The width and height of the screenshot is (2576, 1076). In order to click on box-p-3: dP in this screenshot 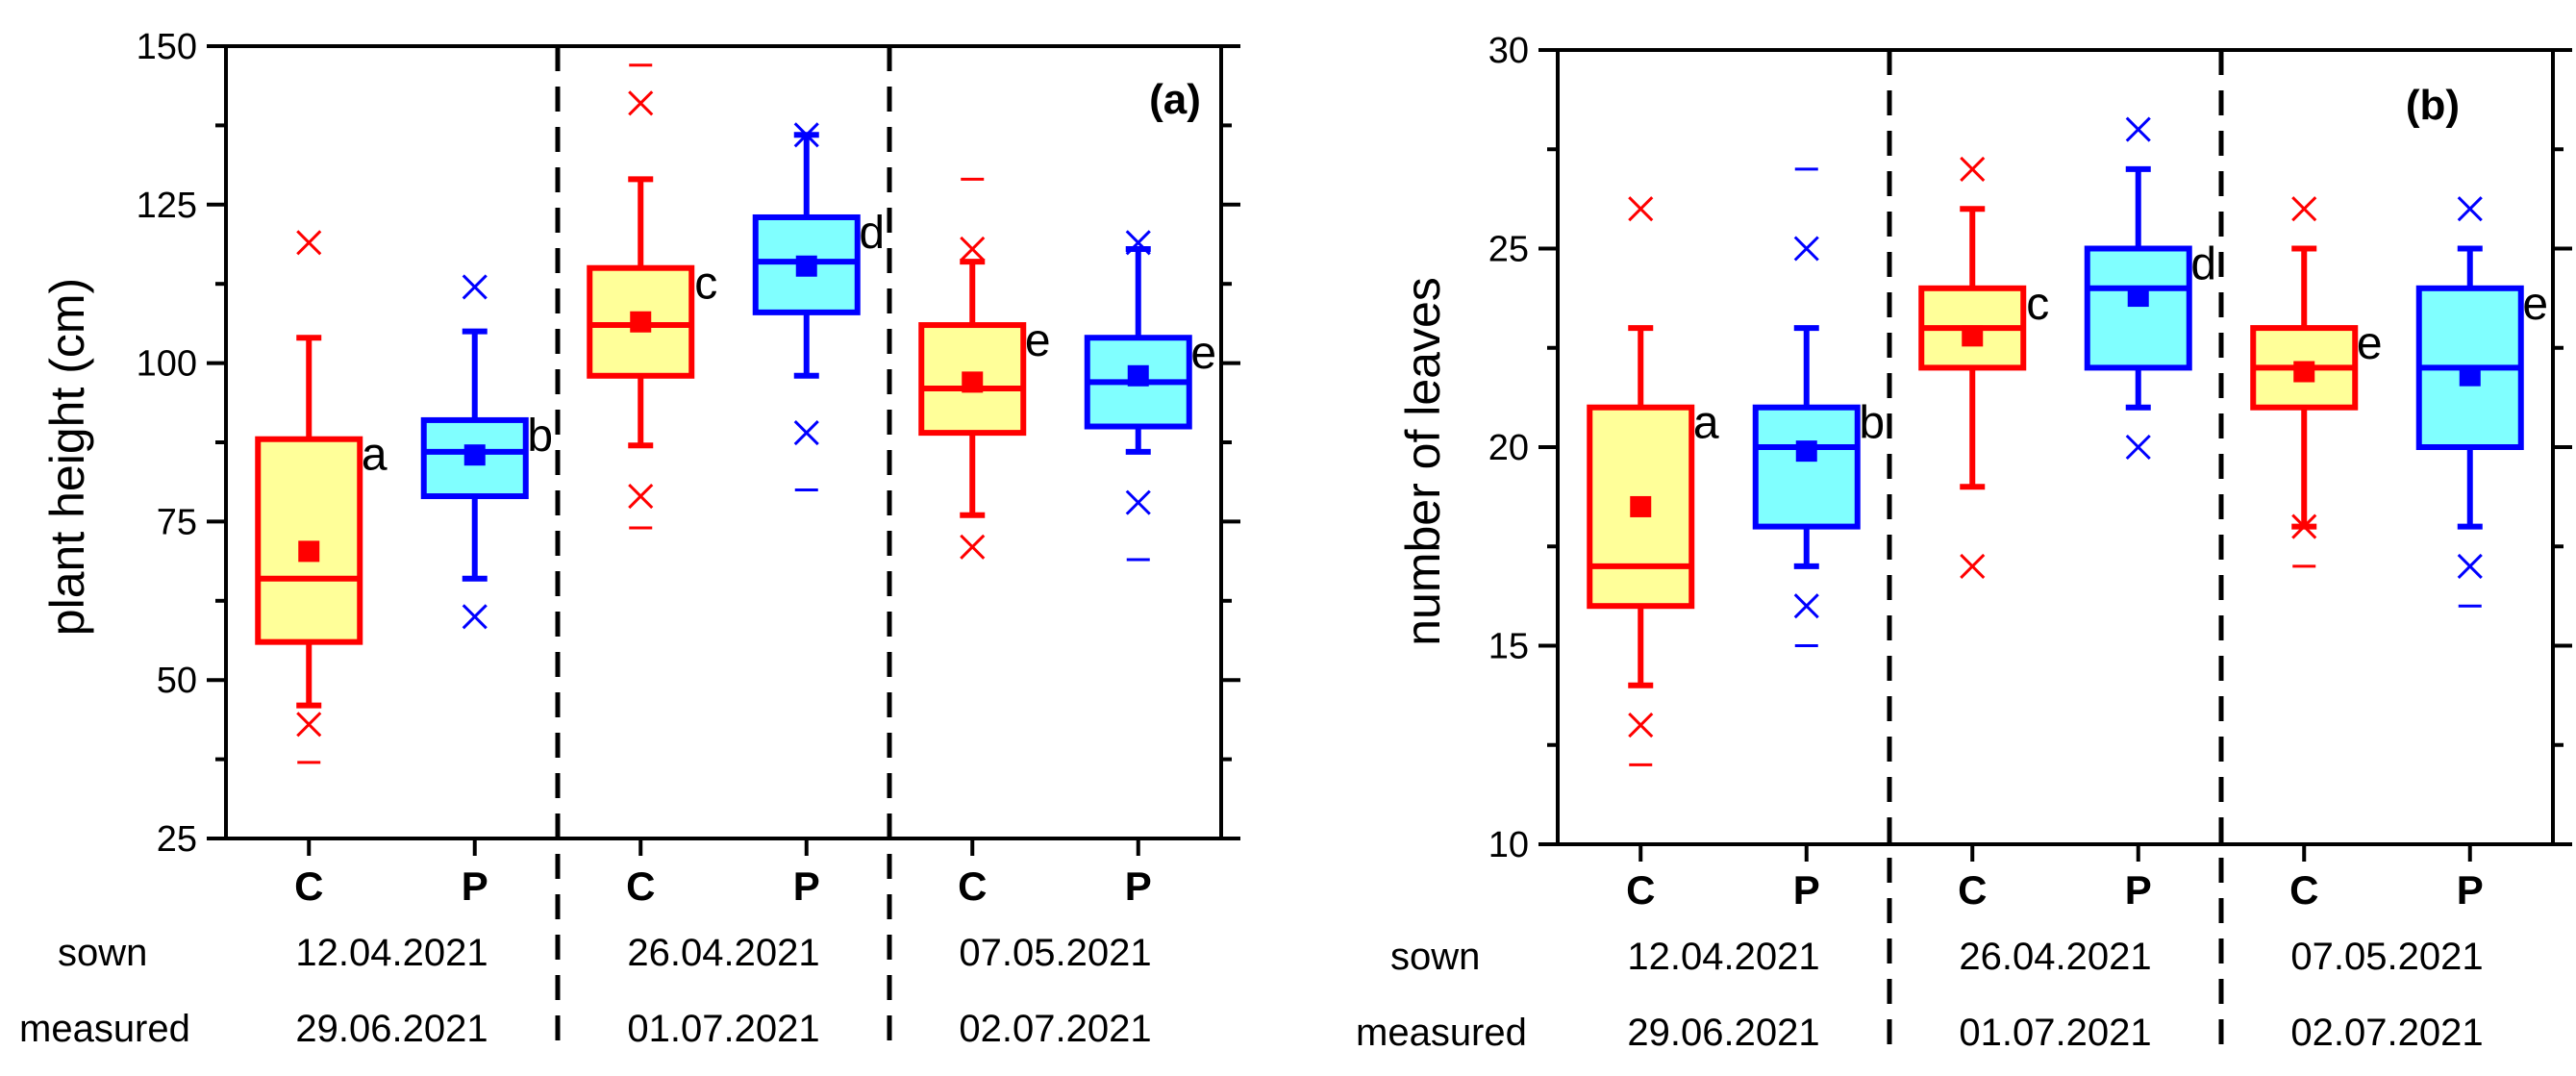, I will do `click(818, 515)`.